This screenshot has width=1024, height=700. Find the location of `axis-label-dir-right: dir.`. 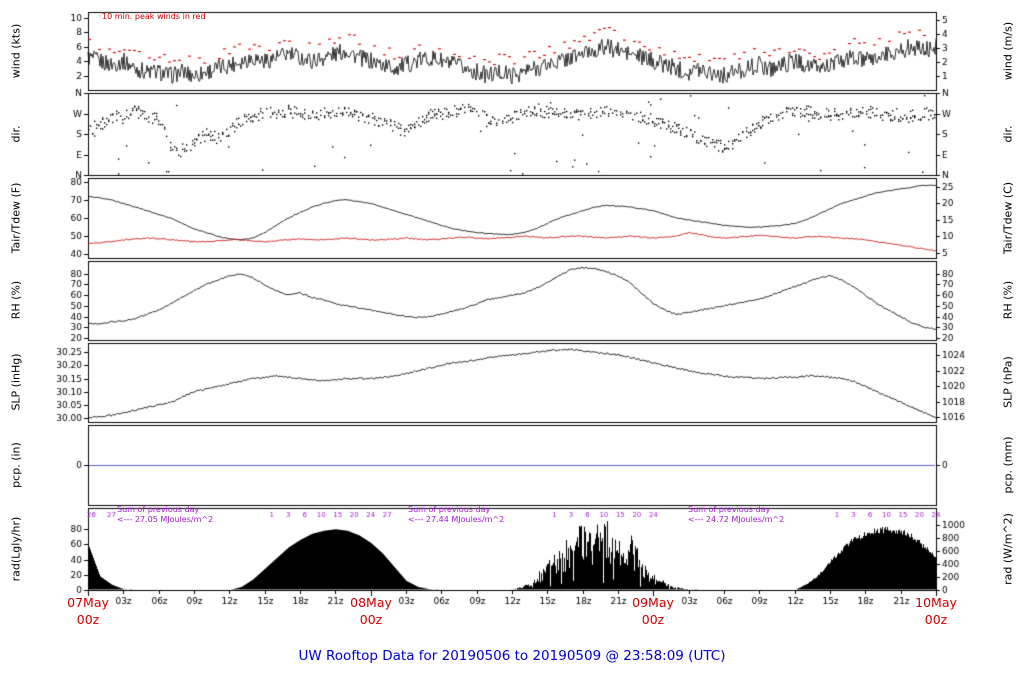

axis-label-dir-right: dir. is located at coordinates (1008, 134).